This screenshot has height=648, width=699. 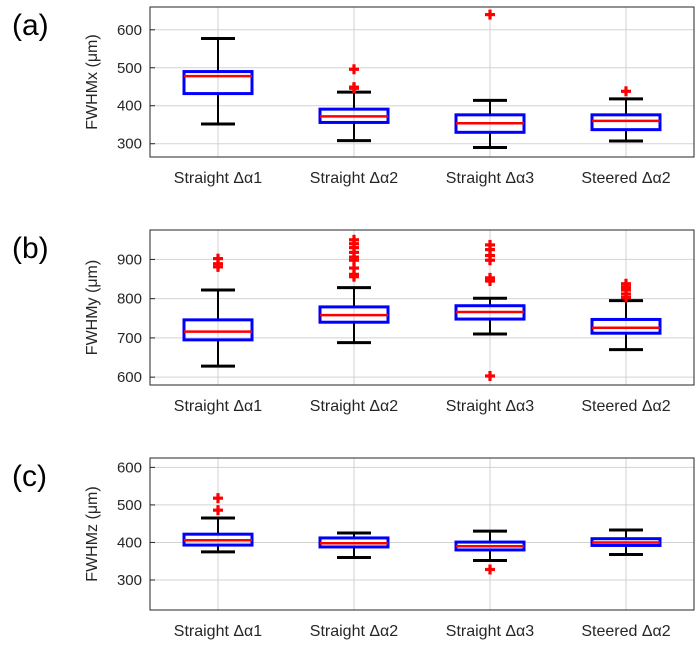 What do you see at coordinates (30, 248) in the screenshot?
I see `panel-label: (b)` at bounding box center [30, 248].